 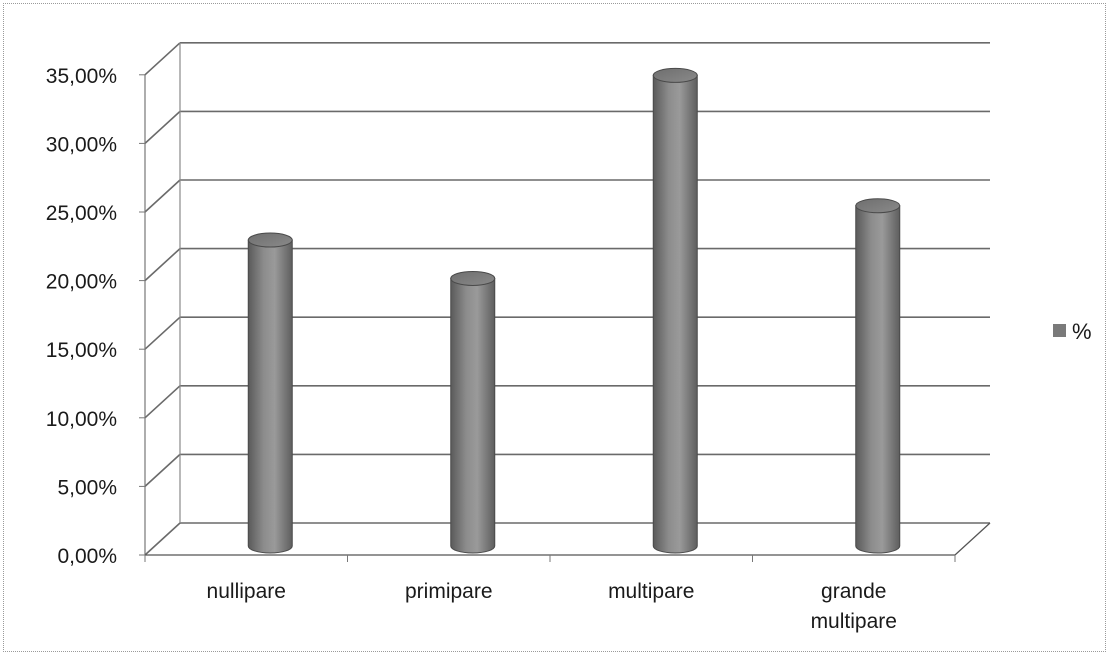 I want to click on legend-swatch, so click(x=1059, y=330).